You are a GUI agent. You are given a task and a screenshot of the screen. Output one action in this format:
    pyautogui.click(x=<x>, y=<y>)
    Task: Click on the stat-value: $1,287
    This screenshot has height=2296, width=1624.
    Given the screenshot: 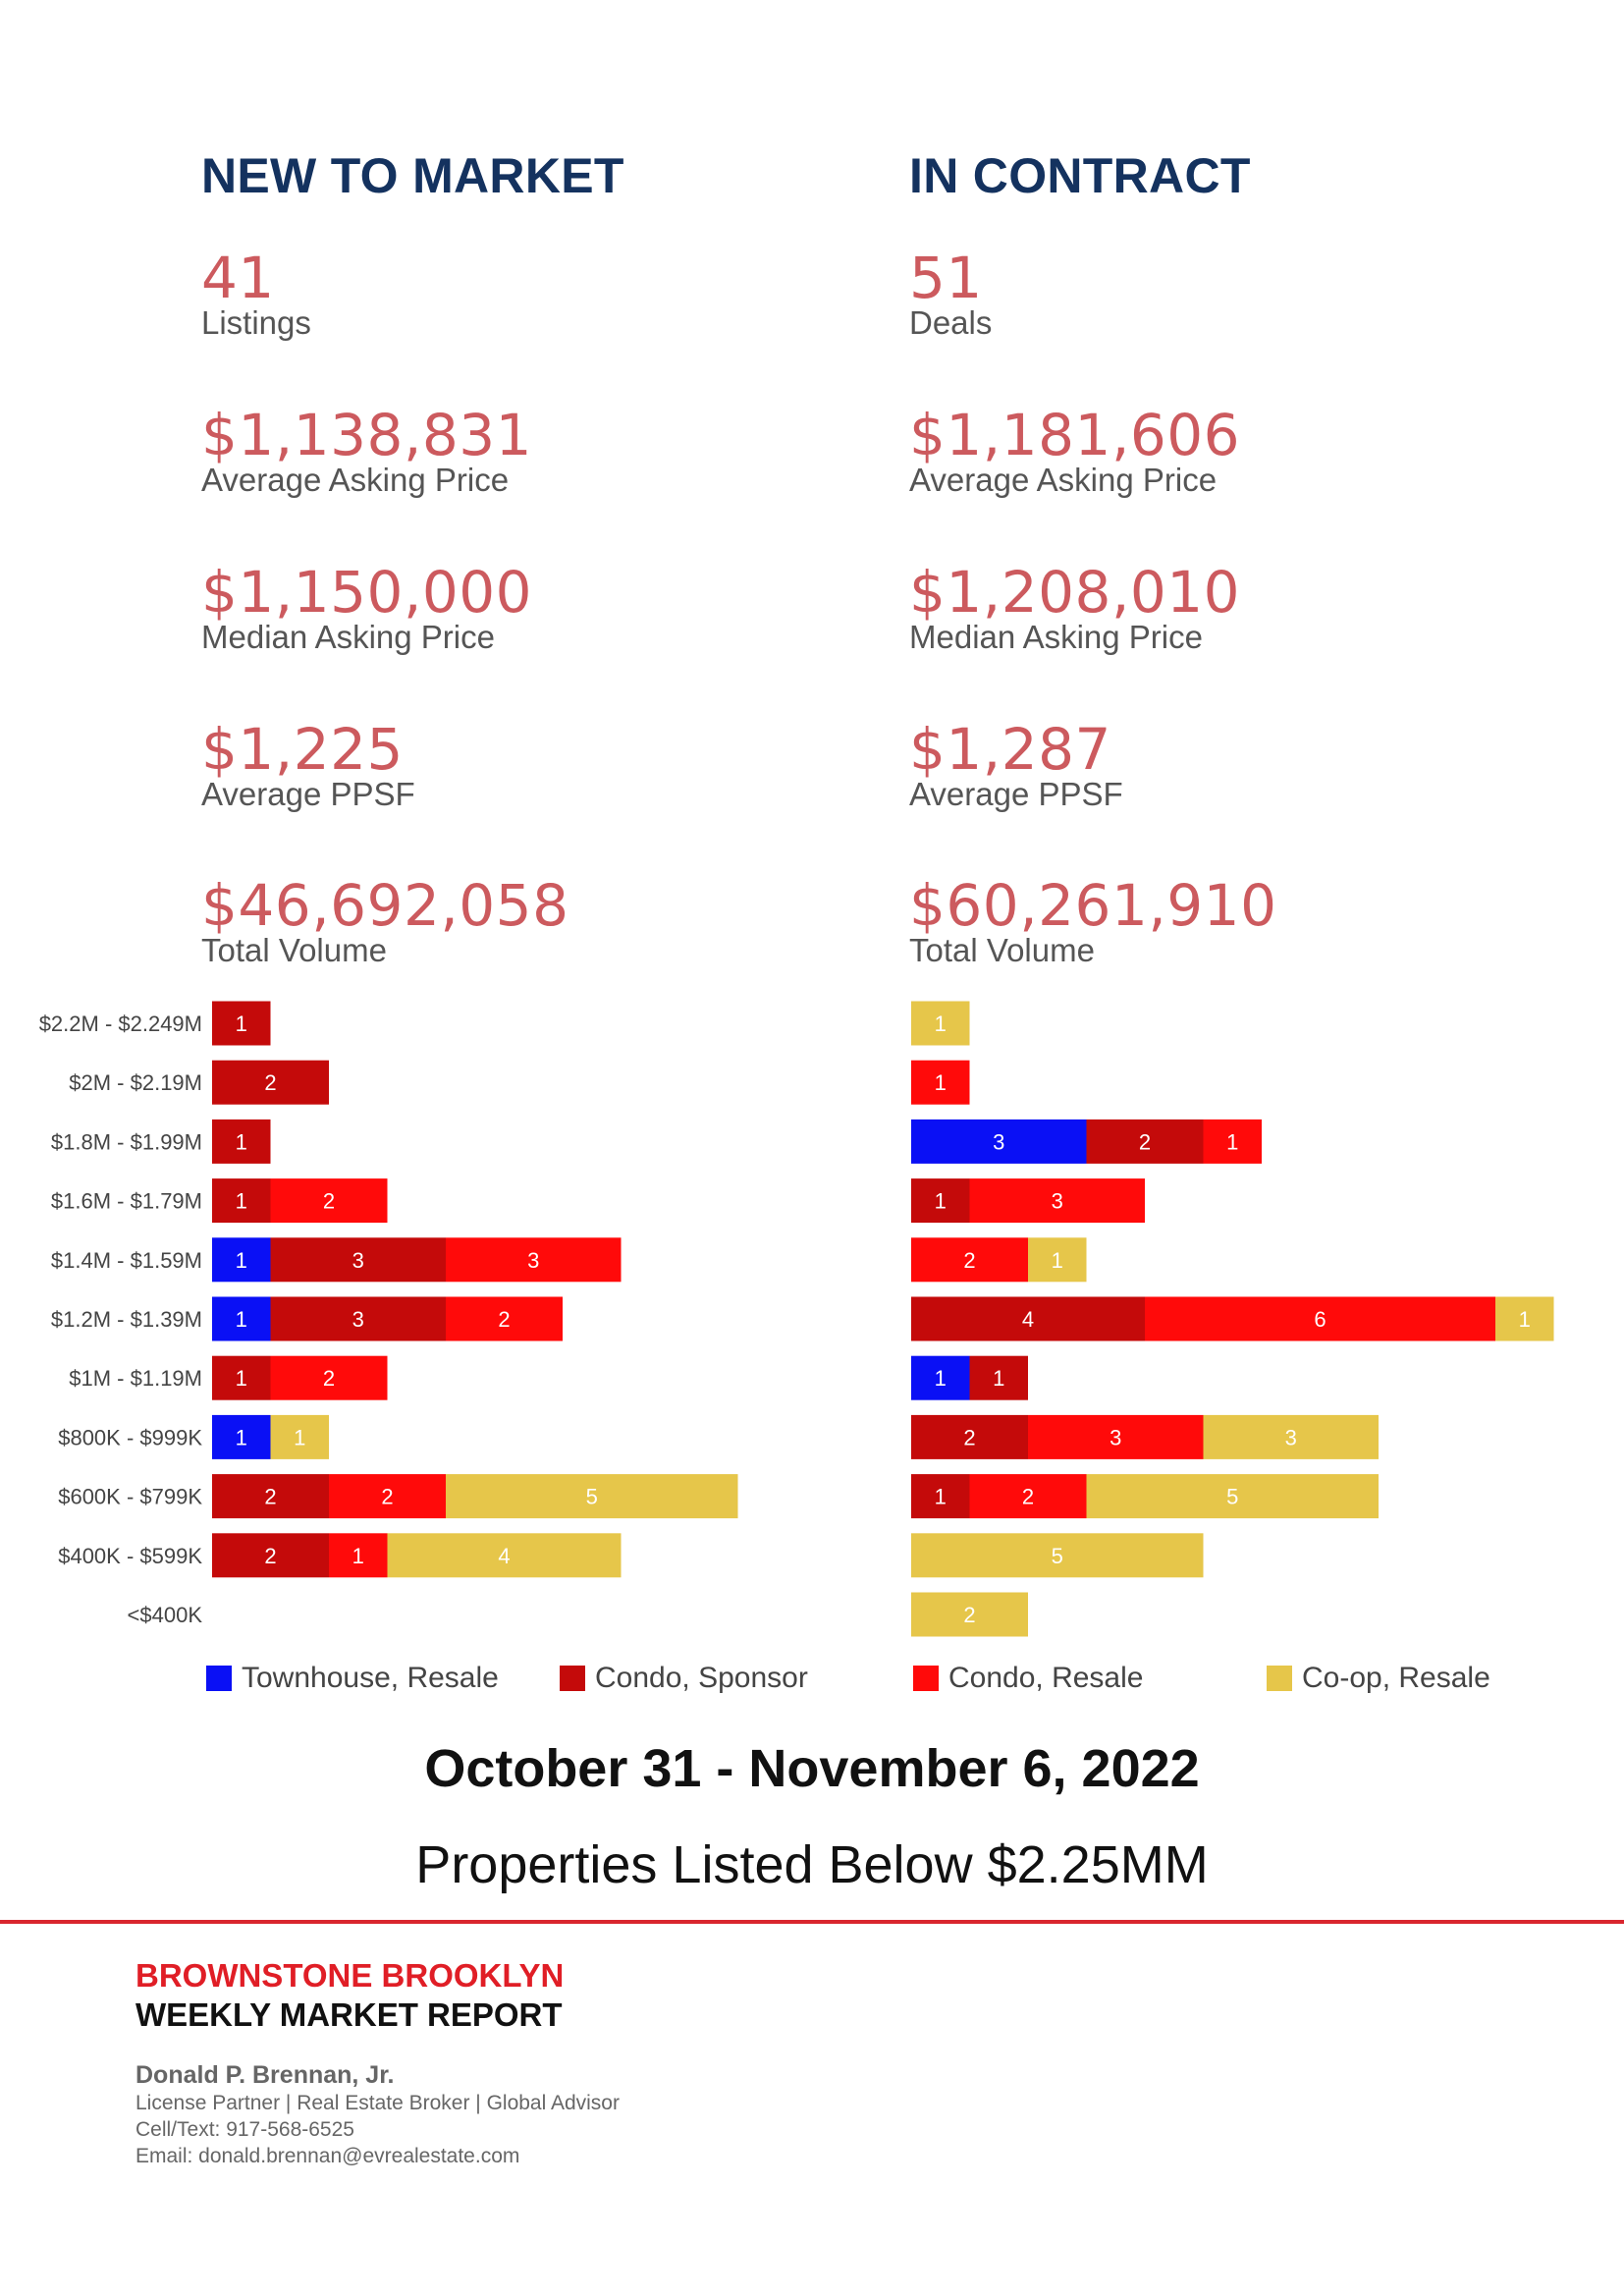 What is the action you would take?
    pyautogui.click(x=1010, y=749)
    